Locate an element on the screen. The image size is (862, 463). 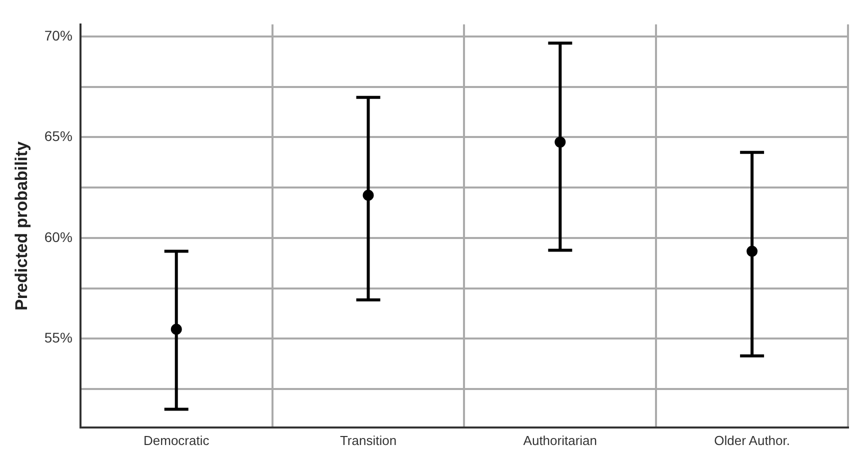
y-tick-label: 55% is located at coordinates (58, 338).